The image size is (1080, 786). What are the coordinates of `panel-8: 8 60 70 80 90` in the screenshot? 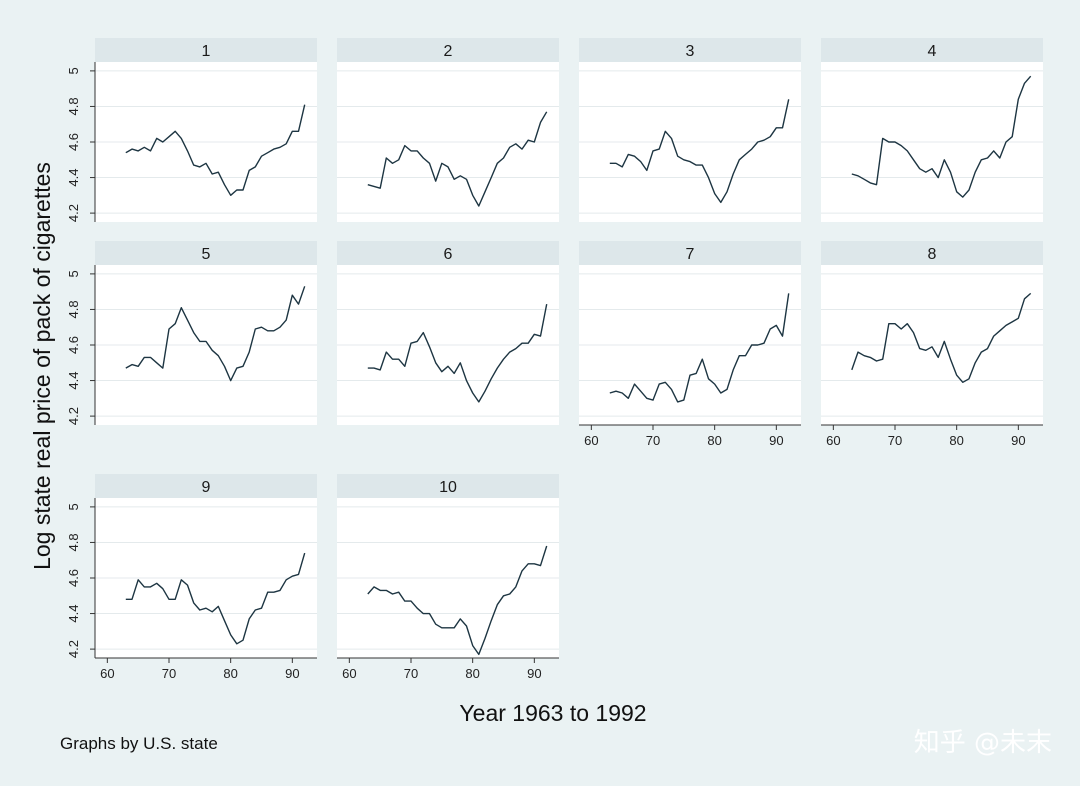 It's located at (932, 344).